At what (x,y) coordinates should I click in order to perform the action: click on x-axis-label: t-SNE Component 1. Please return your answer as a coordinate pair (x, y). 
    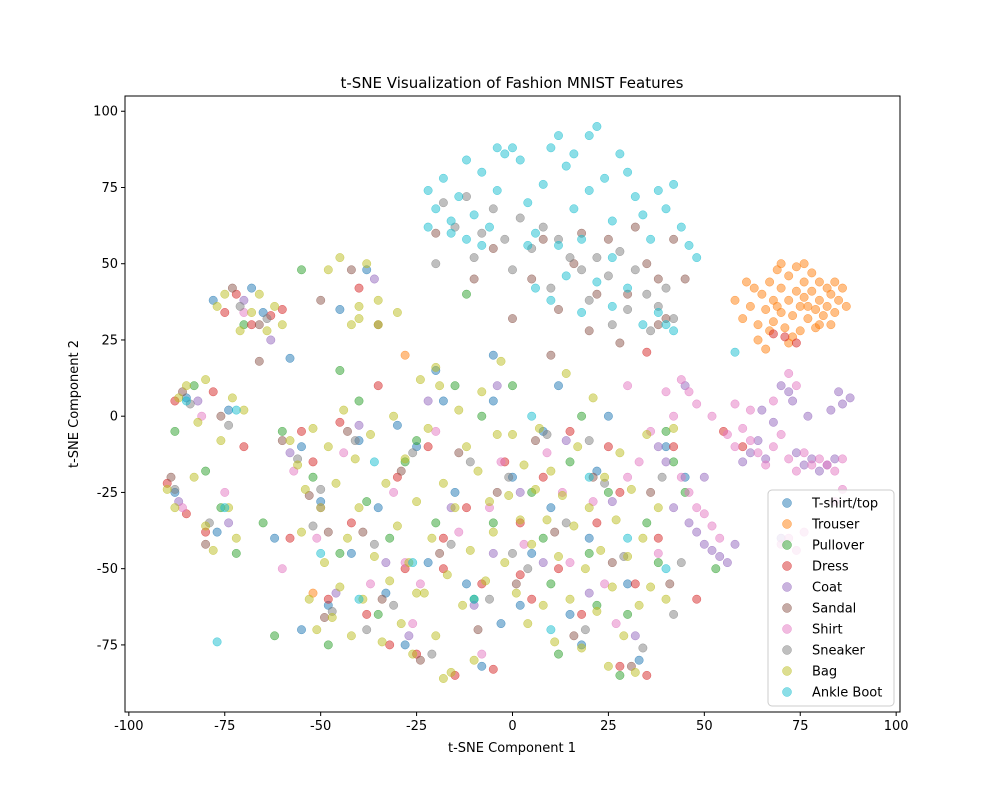
    Looking at the image, I should click on (512, 748).